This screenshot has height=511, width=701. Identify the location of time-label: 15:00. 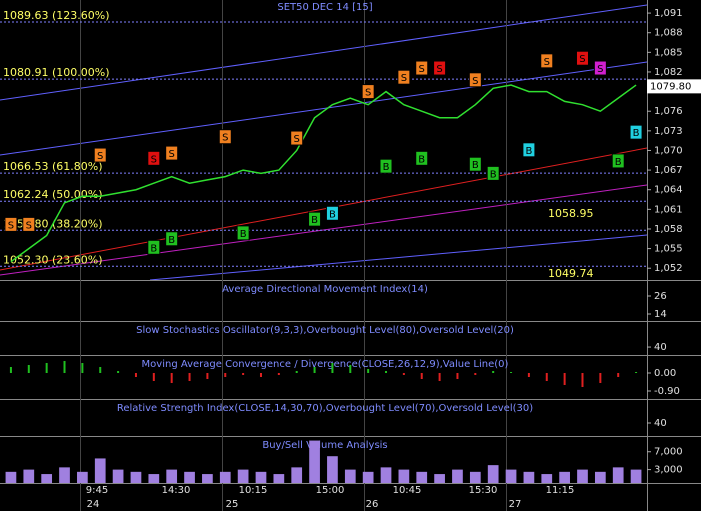
(330, 490).